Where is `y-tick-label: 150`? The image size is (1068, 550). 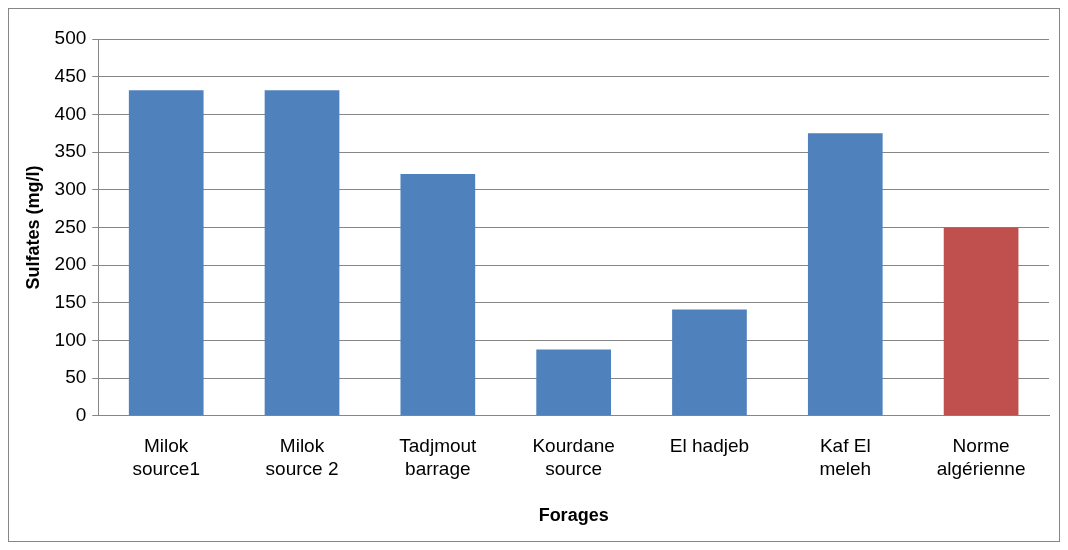 y-tick-label: 150 is located at coordinates (70, 301).